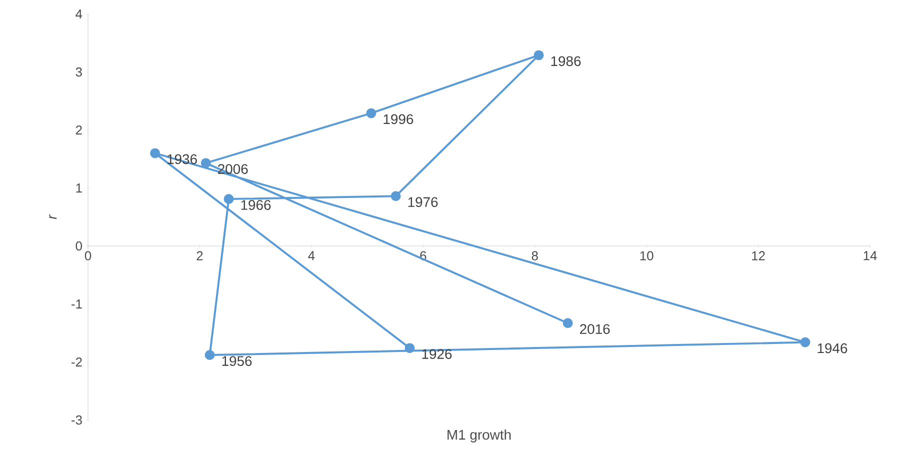 The width and height of the screenshot is (902, 461). Describe the element at coordinates (199, 255) in the screenshot. I see `x-tick-label: 2` at that location.